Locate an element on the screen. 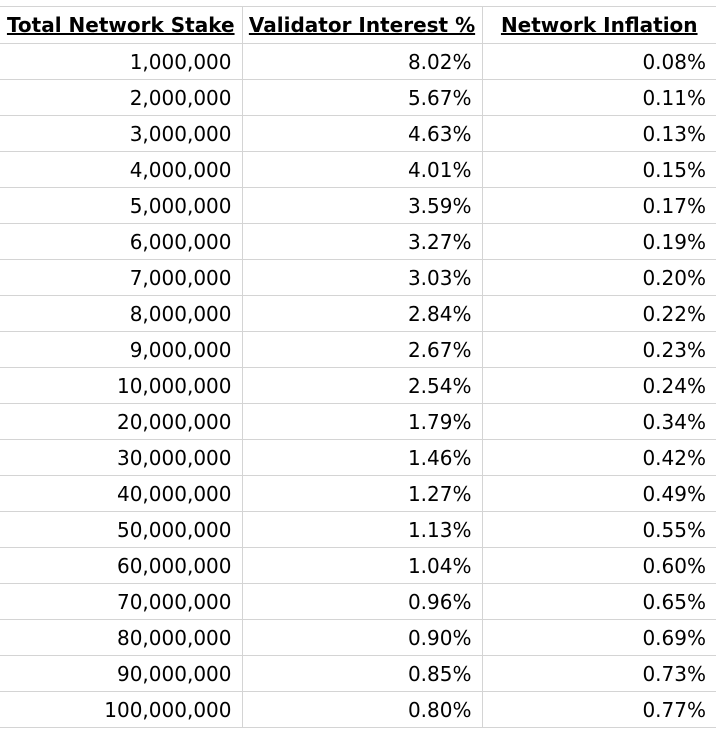 This screenshot has width=716, height=730. table-row: 9,000,000 2.67% 0.23% is located at coordinates (358, 349).